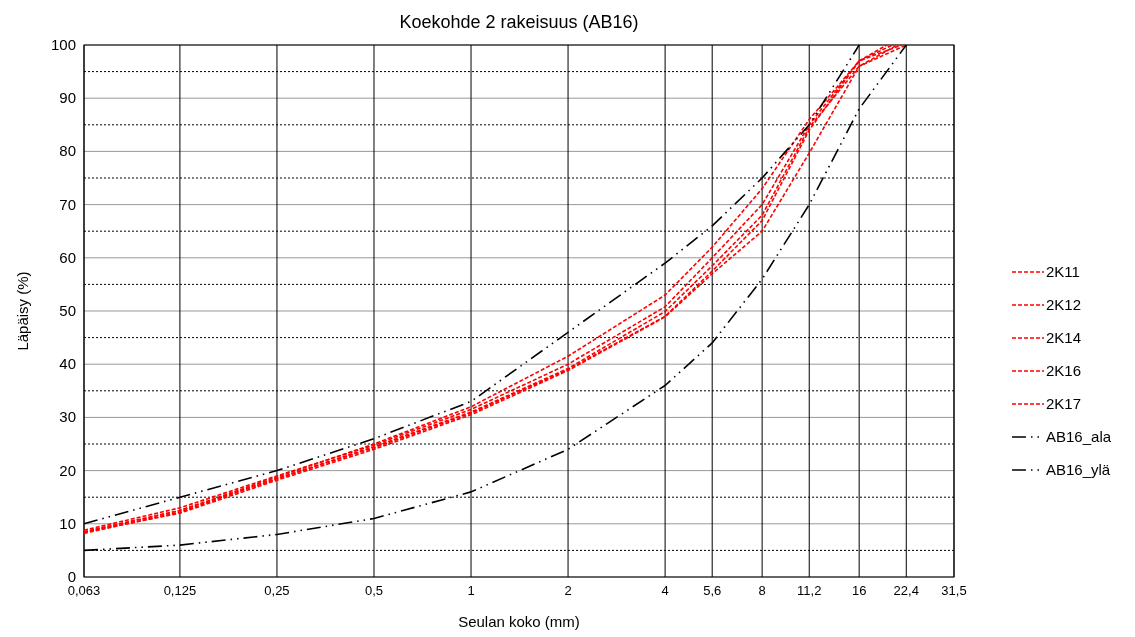 The height and width of the screenshot is (637, 1135). Describe the element at coordinates (67, 417) in the screenshot. I see `y-tick-label: 30` at that location.